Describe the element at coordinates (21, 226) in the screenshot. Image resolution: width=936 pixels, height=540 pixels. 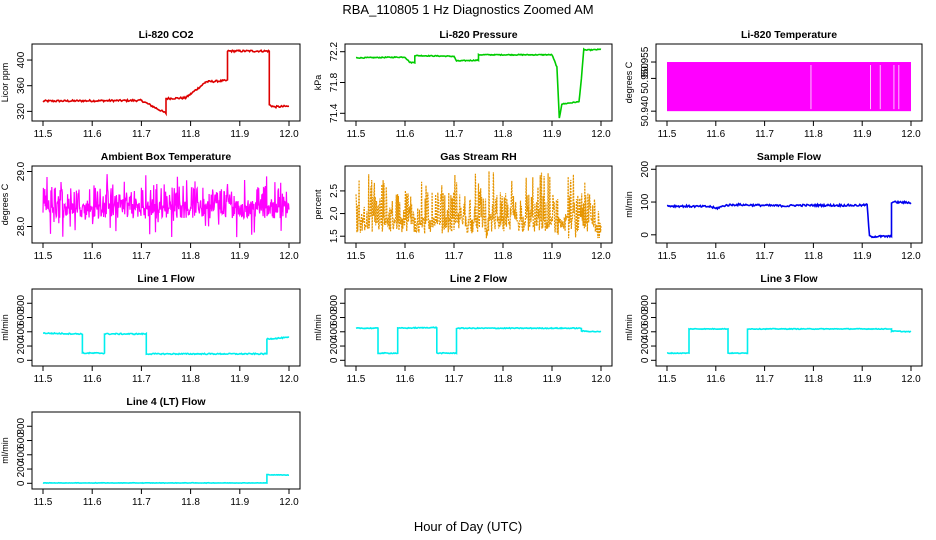
I see `y-tick-label: 28.0` at that location.